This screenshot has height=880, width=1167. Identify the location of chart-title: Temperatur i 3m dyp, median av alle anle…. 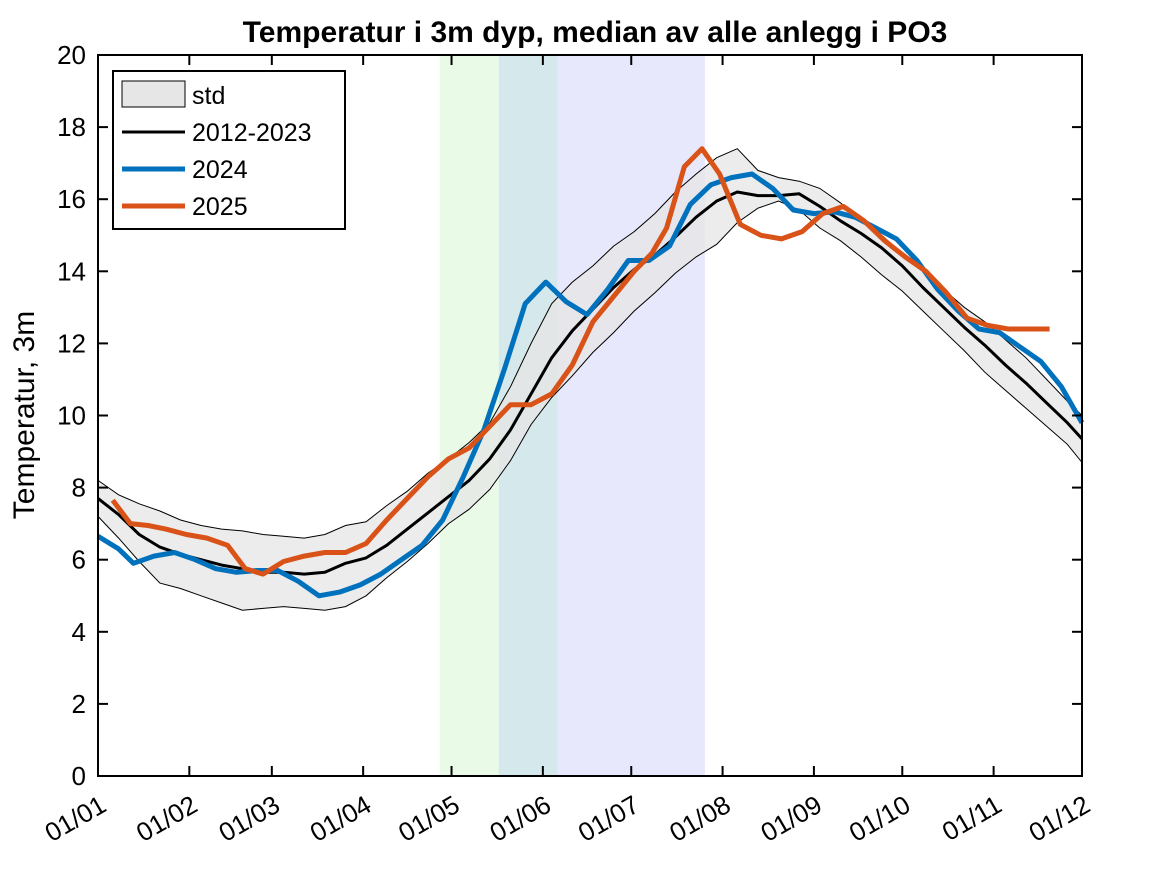
(595, 32).